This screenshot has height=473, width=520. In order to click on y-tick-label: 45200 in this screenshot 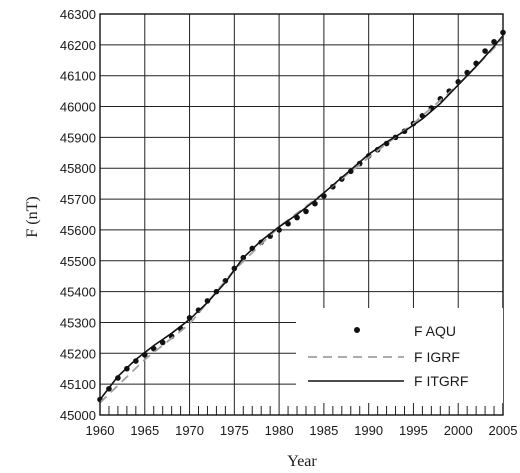, I will do `click(78, 353)`.